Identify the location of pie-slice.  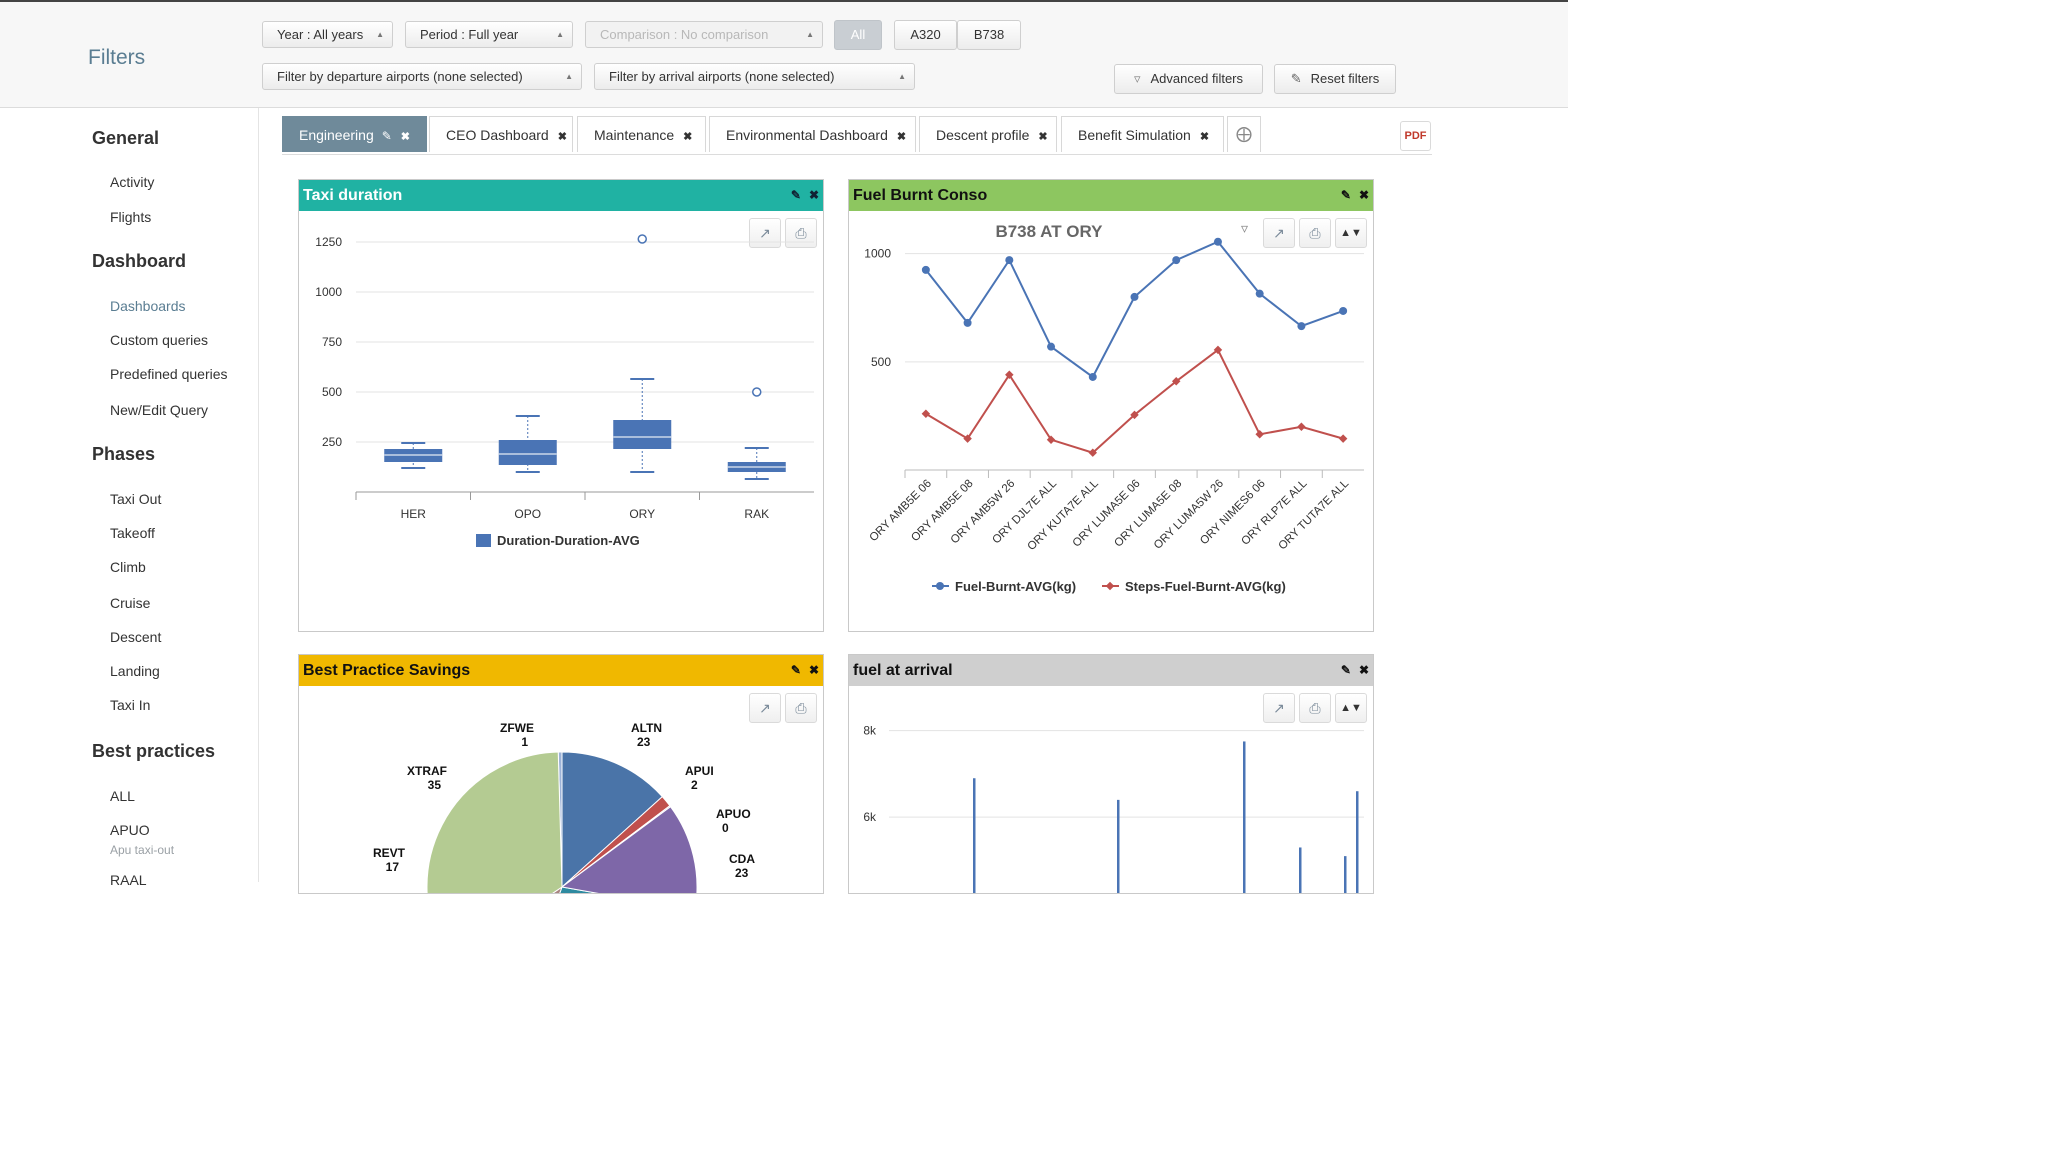
(612, 820).